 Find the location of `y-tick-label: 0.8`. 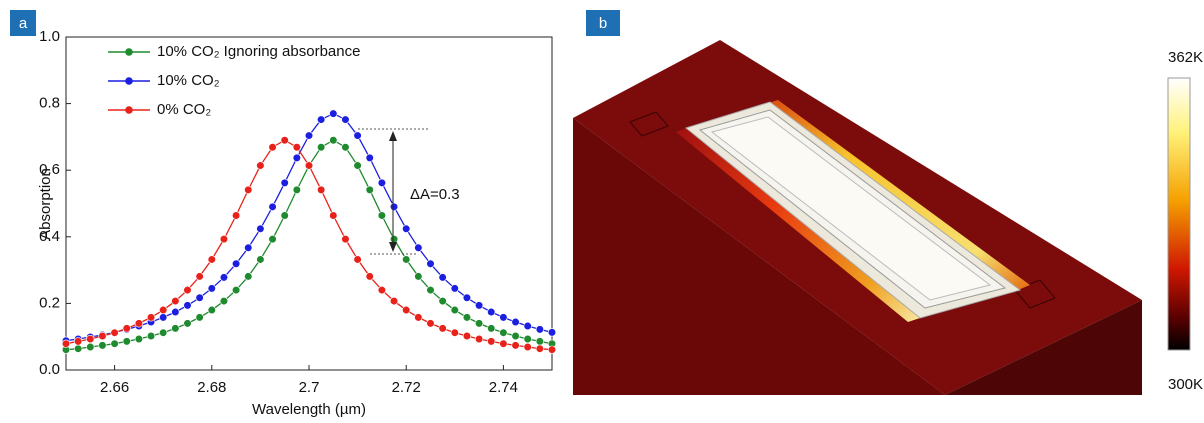

y-tick-label: 0.8 is located at coordinates (49, 103).